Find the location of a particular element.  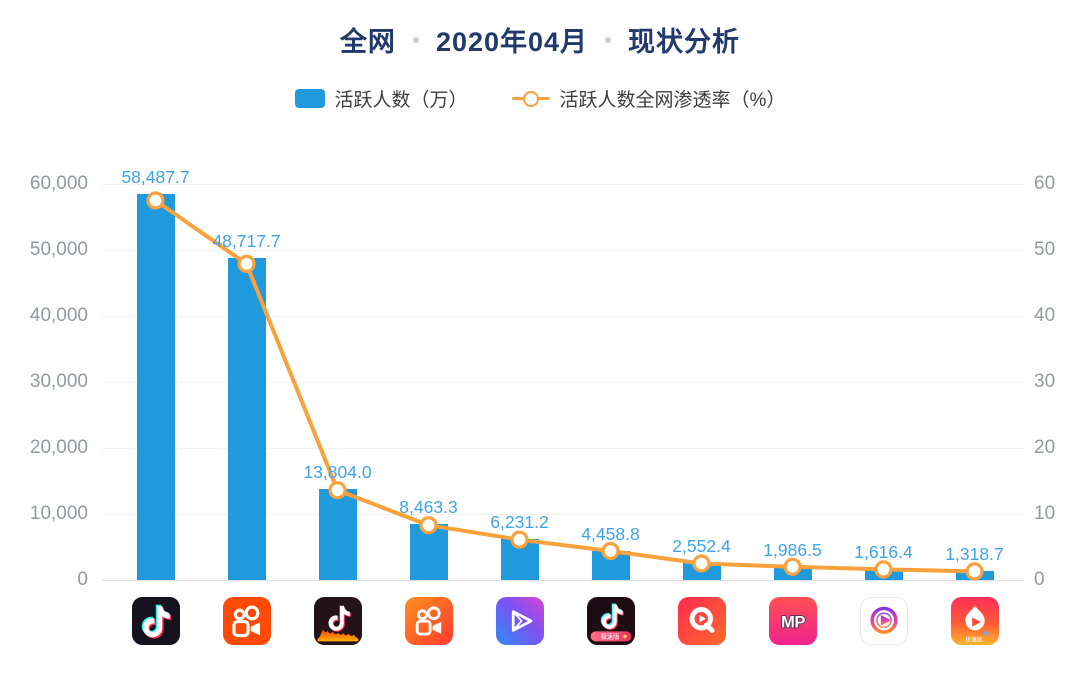

bar-kuaishou-express is located at coordinates (428, 552).